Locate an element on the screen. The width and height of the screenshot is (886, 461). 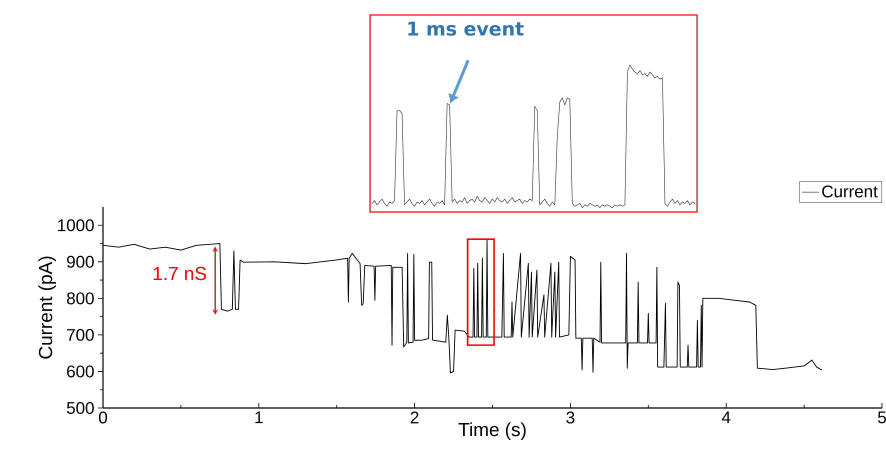
x-tick-label: 4 is located at coordinates (726, 418).